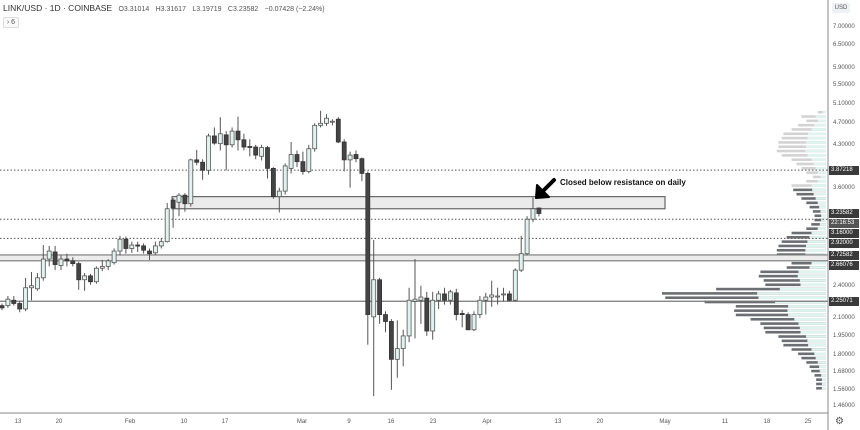 This screenshot has width=860, height=430. What do you see at coordinates (243, 9) in the screenshot?
I see `ohlc-close: C3.23582` at bounding box center [243, 9].